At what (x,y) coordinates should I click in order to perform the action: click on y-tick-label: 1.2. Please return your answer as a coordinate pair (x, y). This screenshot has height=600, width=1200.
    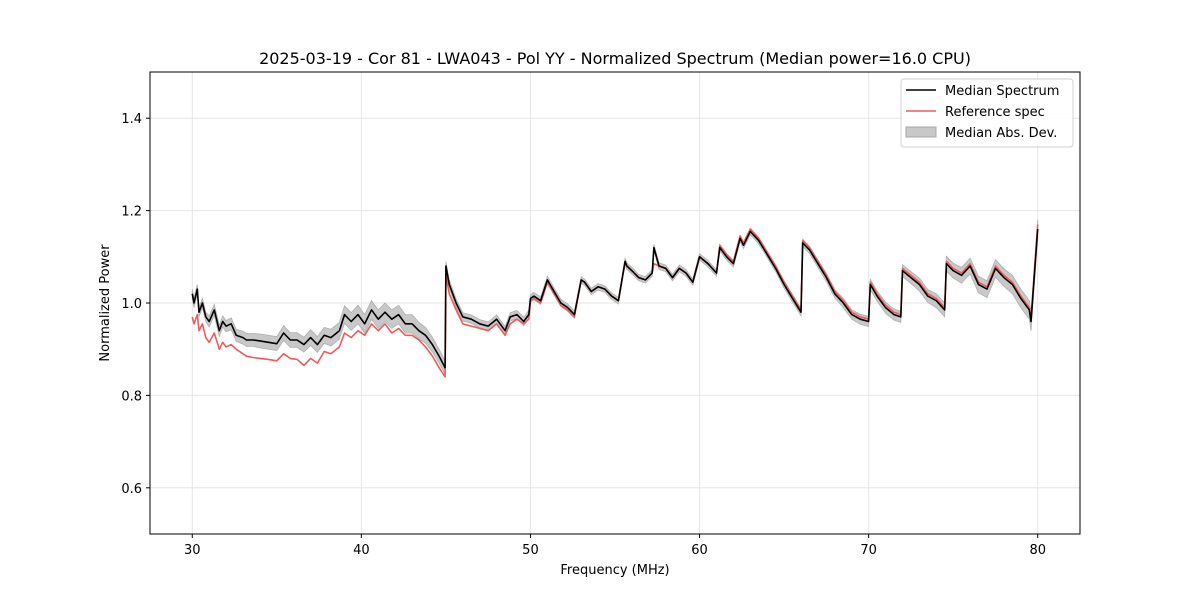
    Looking at the image, I should click on (131, 212).